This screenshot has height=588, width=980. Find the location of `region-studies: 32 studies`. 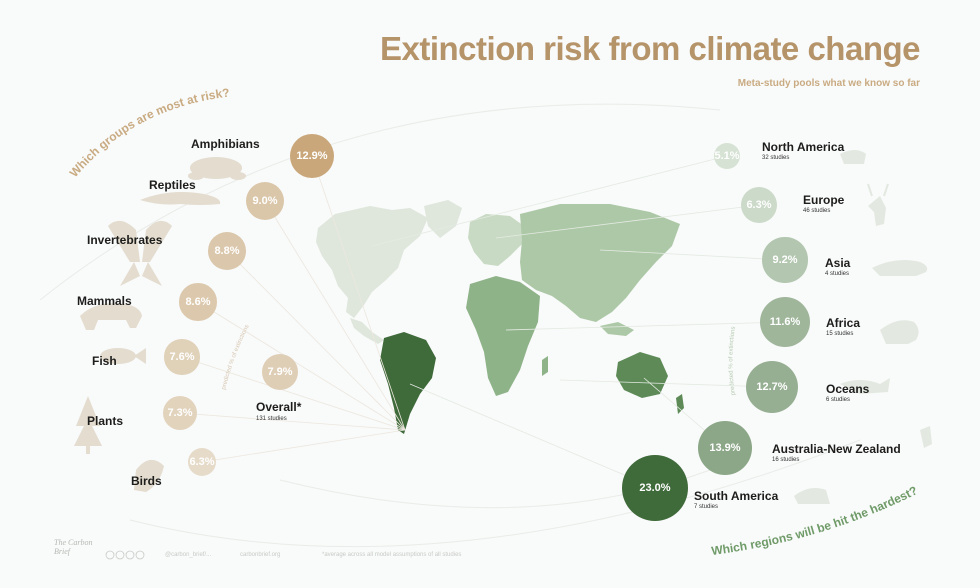

region-studies: 32 studies is located at coordinates (776, 158).